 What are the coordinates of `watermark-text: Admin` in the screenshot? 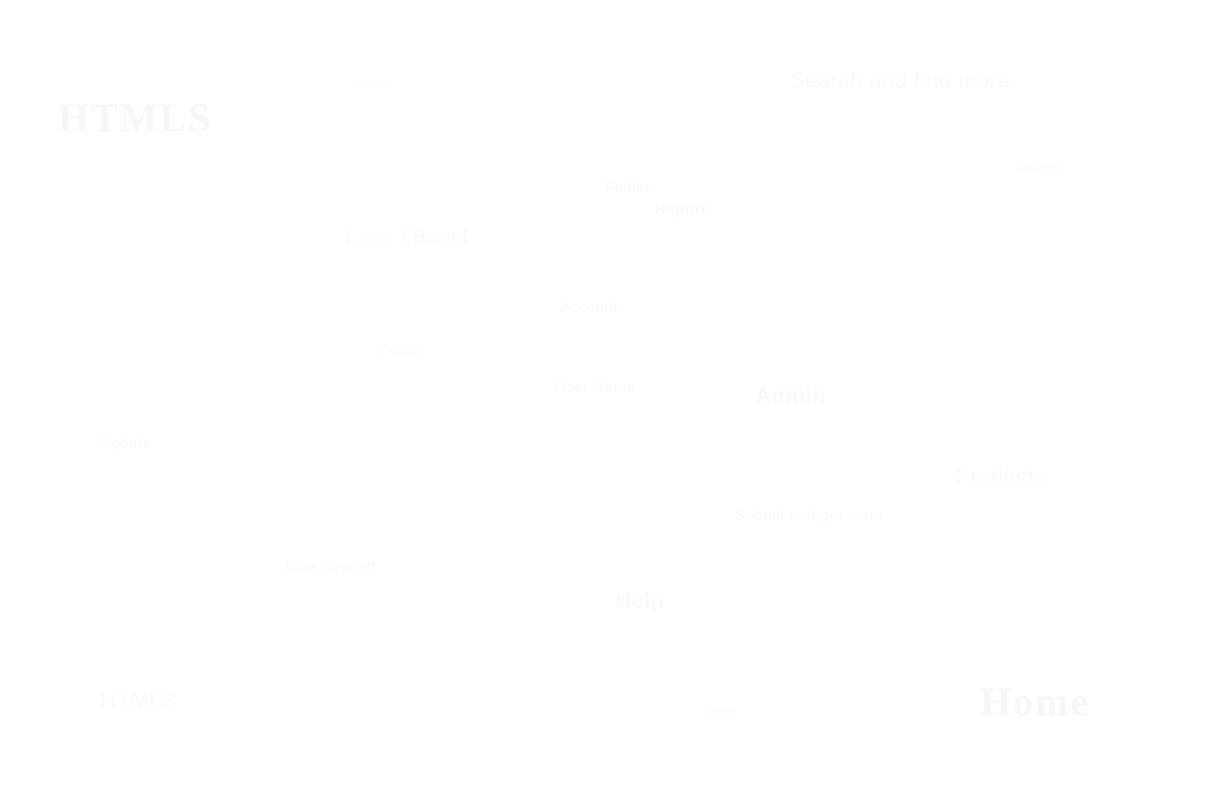 It's located at (790, 395).